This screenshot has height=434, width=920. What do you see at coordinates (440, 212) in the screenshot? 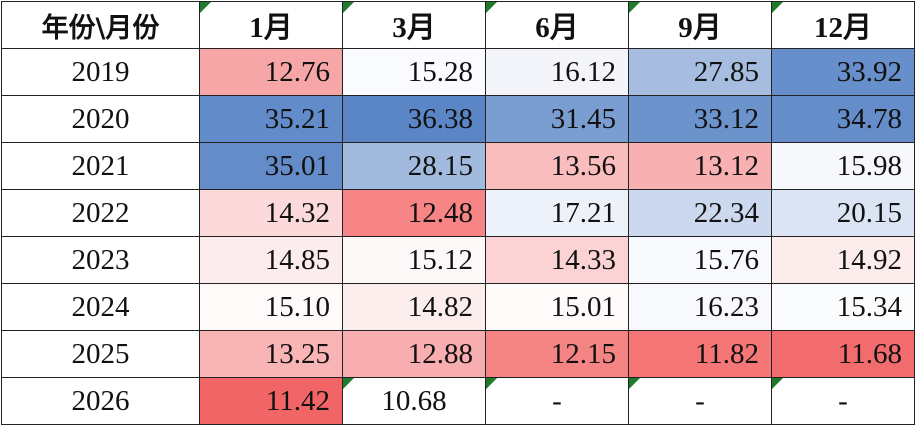
I see `cell-value: 12.48` at bounding box center [440, 212].